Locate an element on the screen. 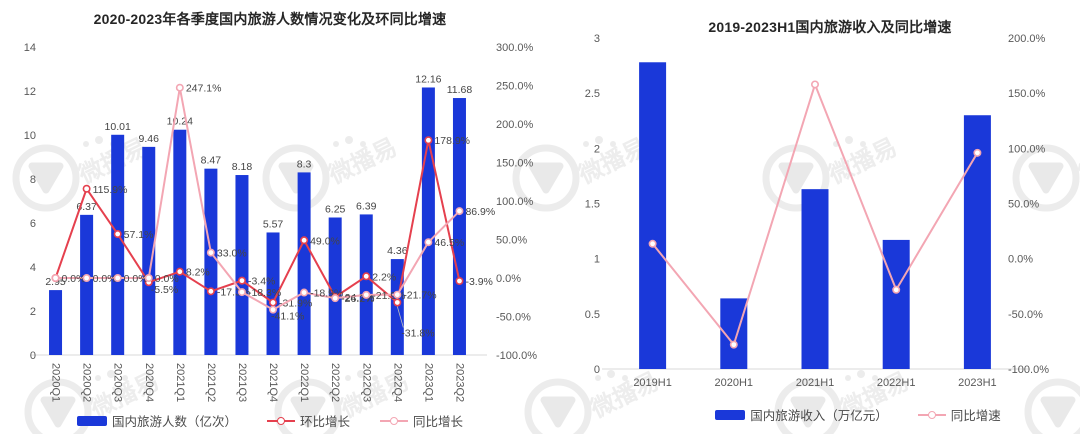 The height and width of the screenshot is (434, 1080). bar-value-label: 6.39 is located at coordinates (366, 206).